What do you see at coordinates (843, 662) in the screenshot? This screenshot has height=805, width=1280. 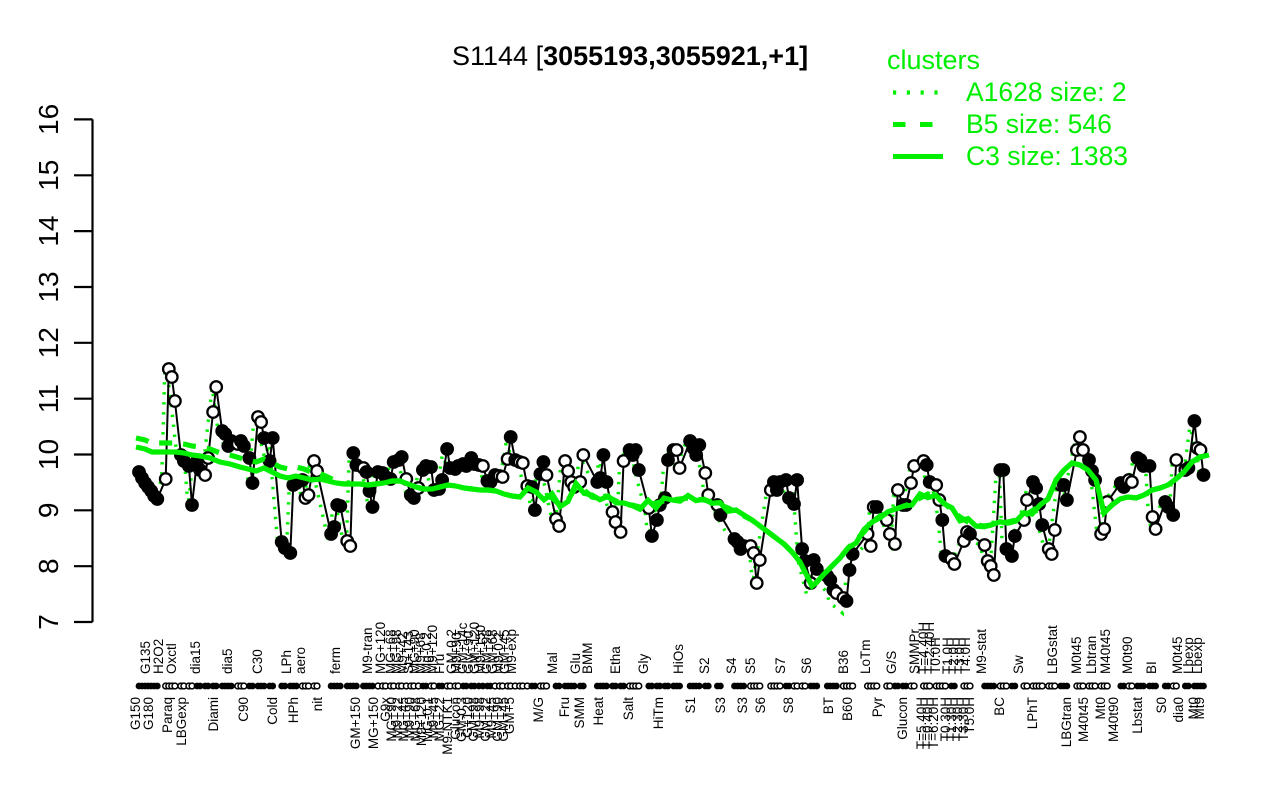 I see `svg-text: B36` at bounding box center [843, 662].